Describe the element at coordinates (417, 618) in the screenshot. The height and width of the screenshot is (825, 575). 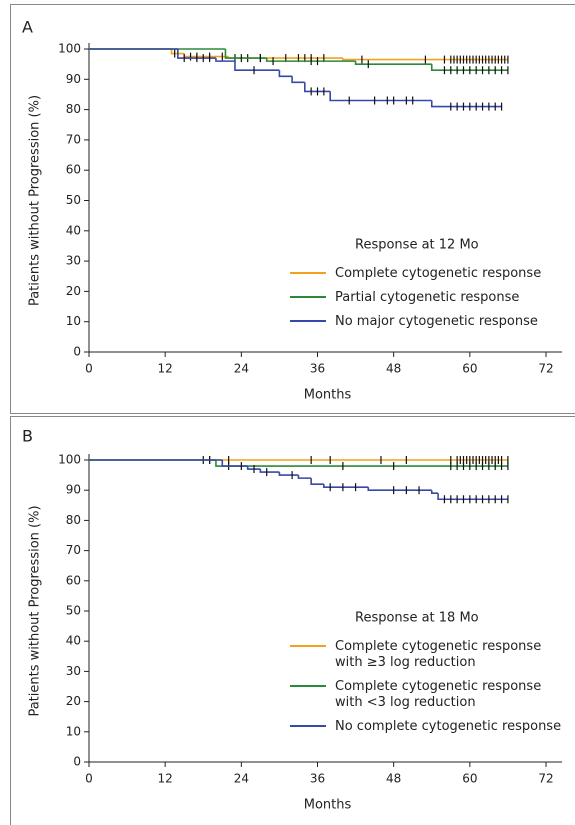
I see `legend-title: Response at 18 Mo` at that location.